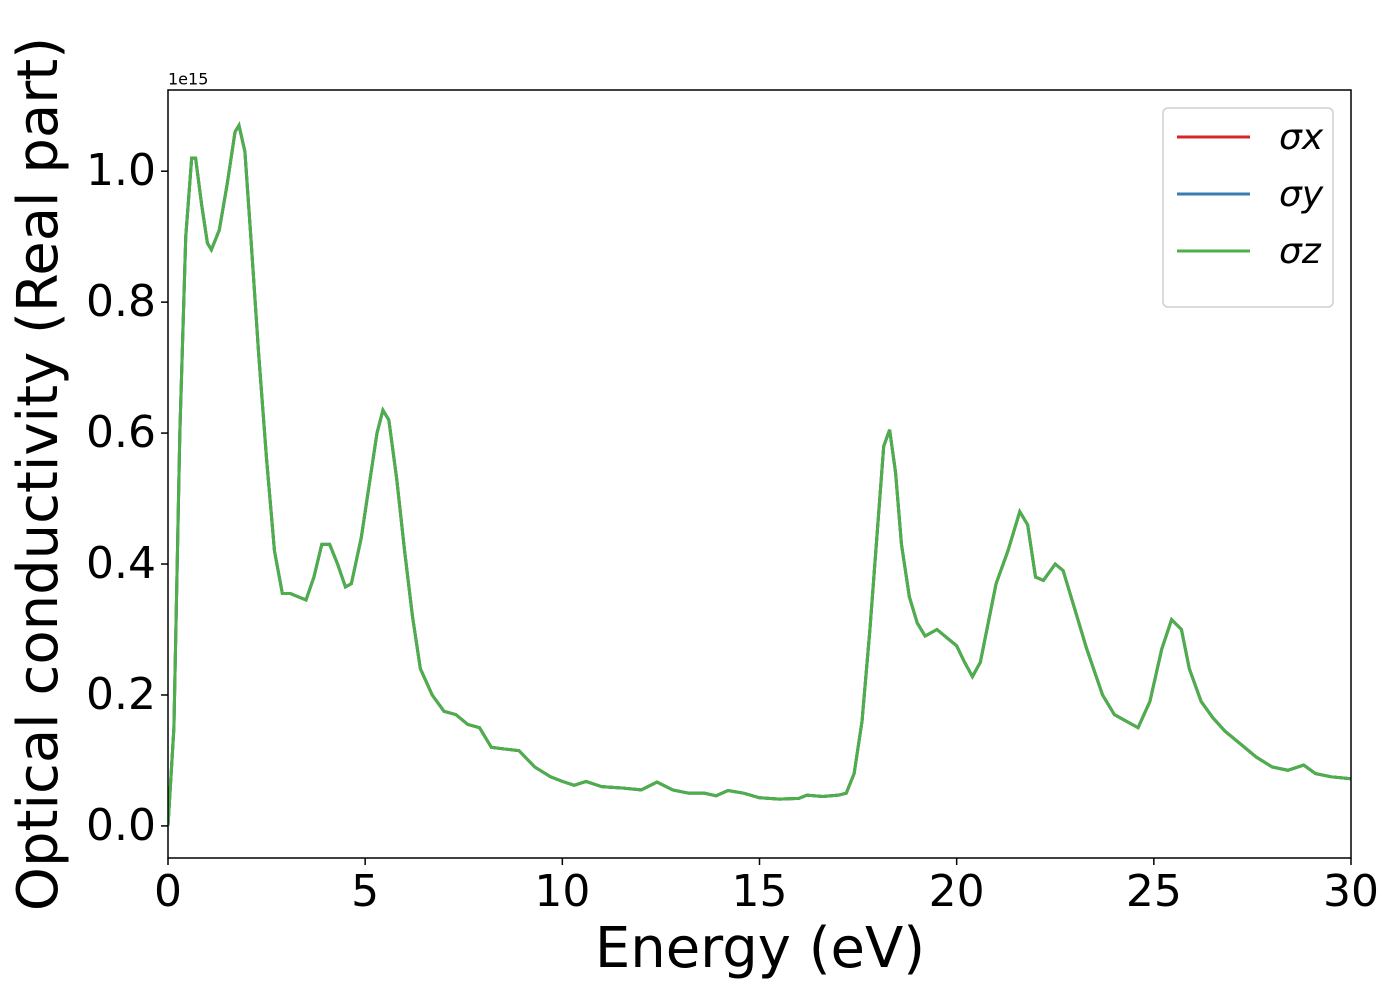  Describe the element at coordinates (760, 948) in the screenshot. I see `x-axis-label: Energy (eV)` at that location.